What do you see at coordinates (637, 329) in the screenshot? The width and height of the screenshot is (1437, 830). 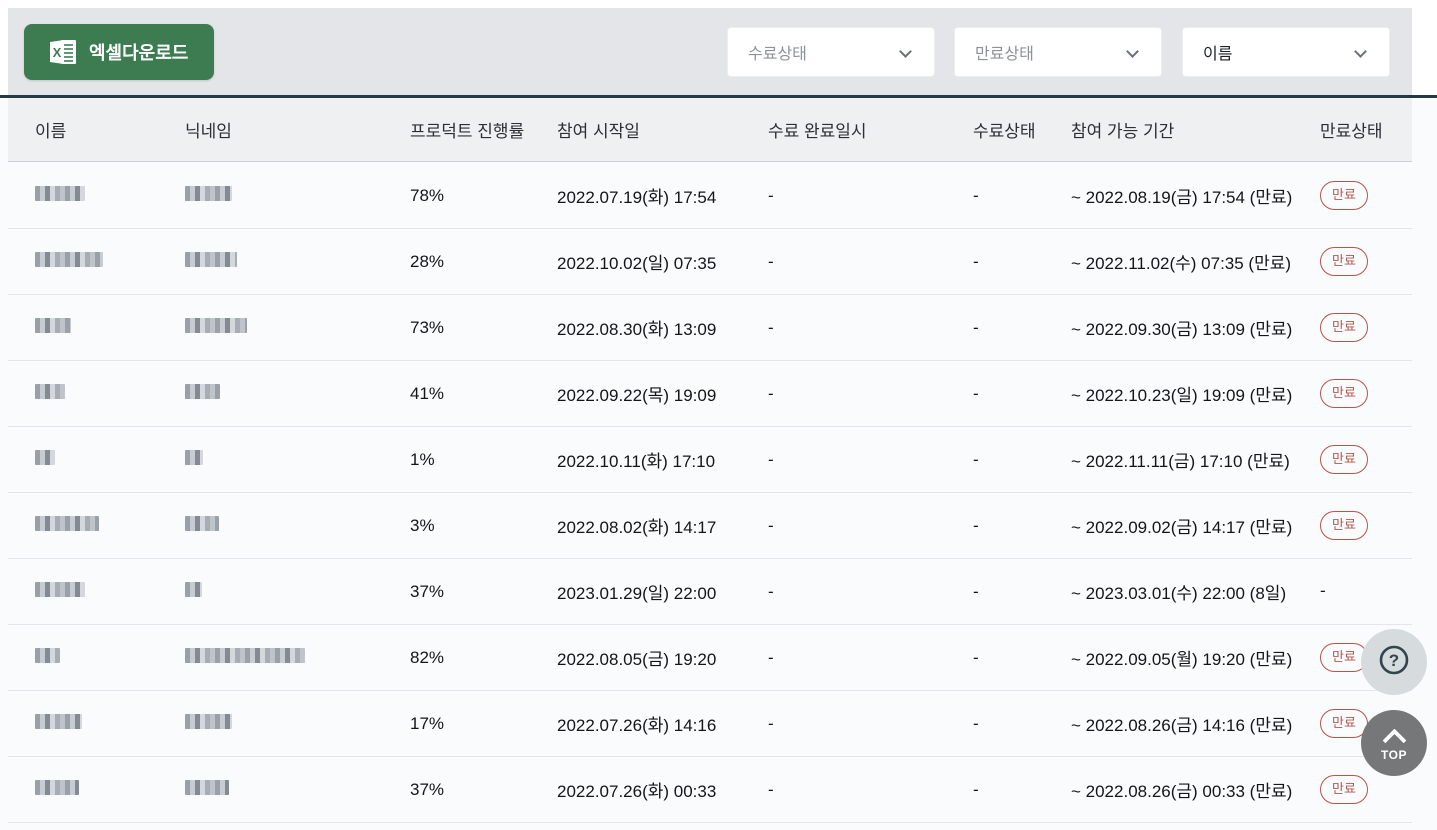 I see `cell-start-date: 2022.08.30(화) 13:09` at bounding box center [637, 329].